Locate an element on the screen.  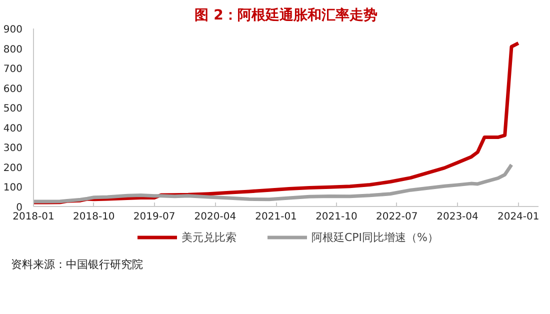
x-tick-label: 2021-01 is located at coordinates (276, 217).